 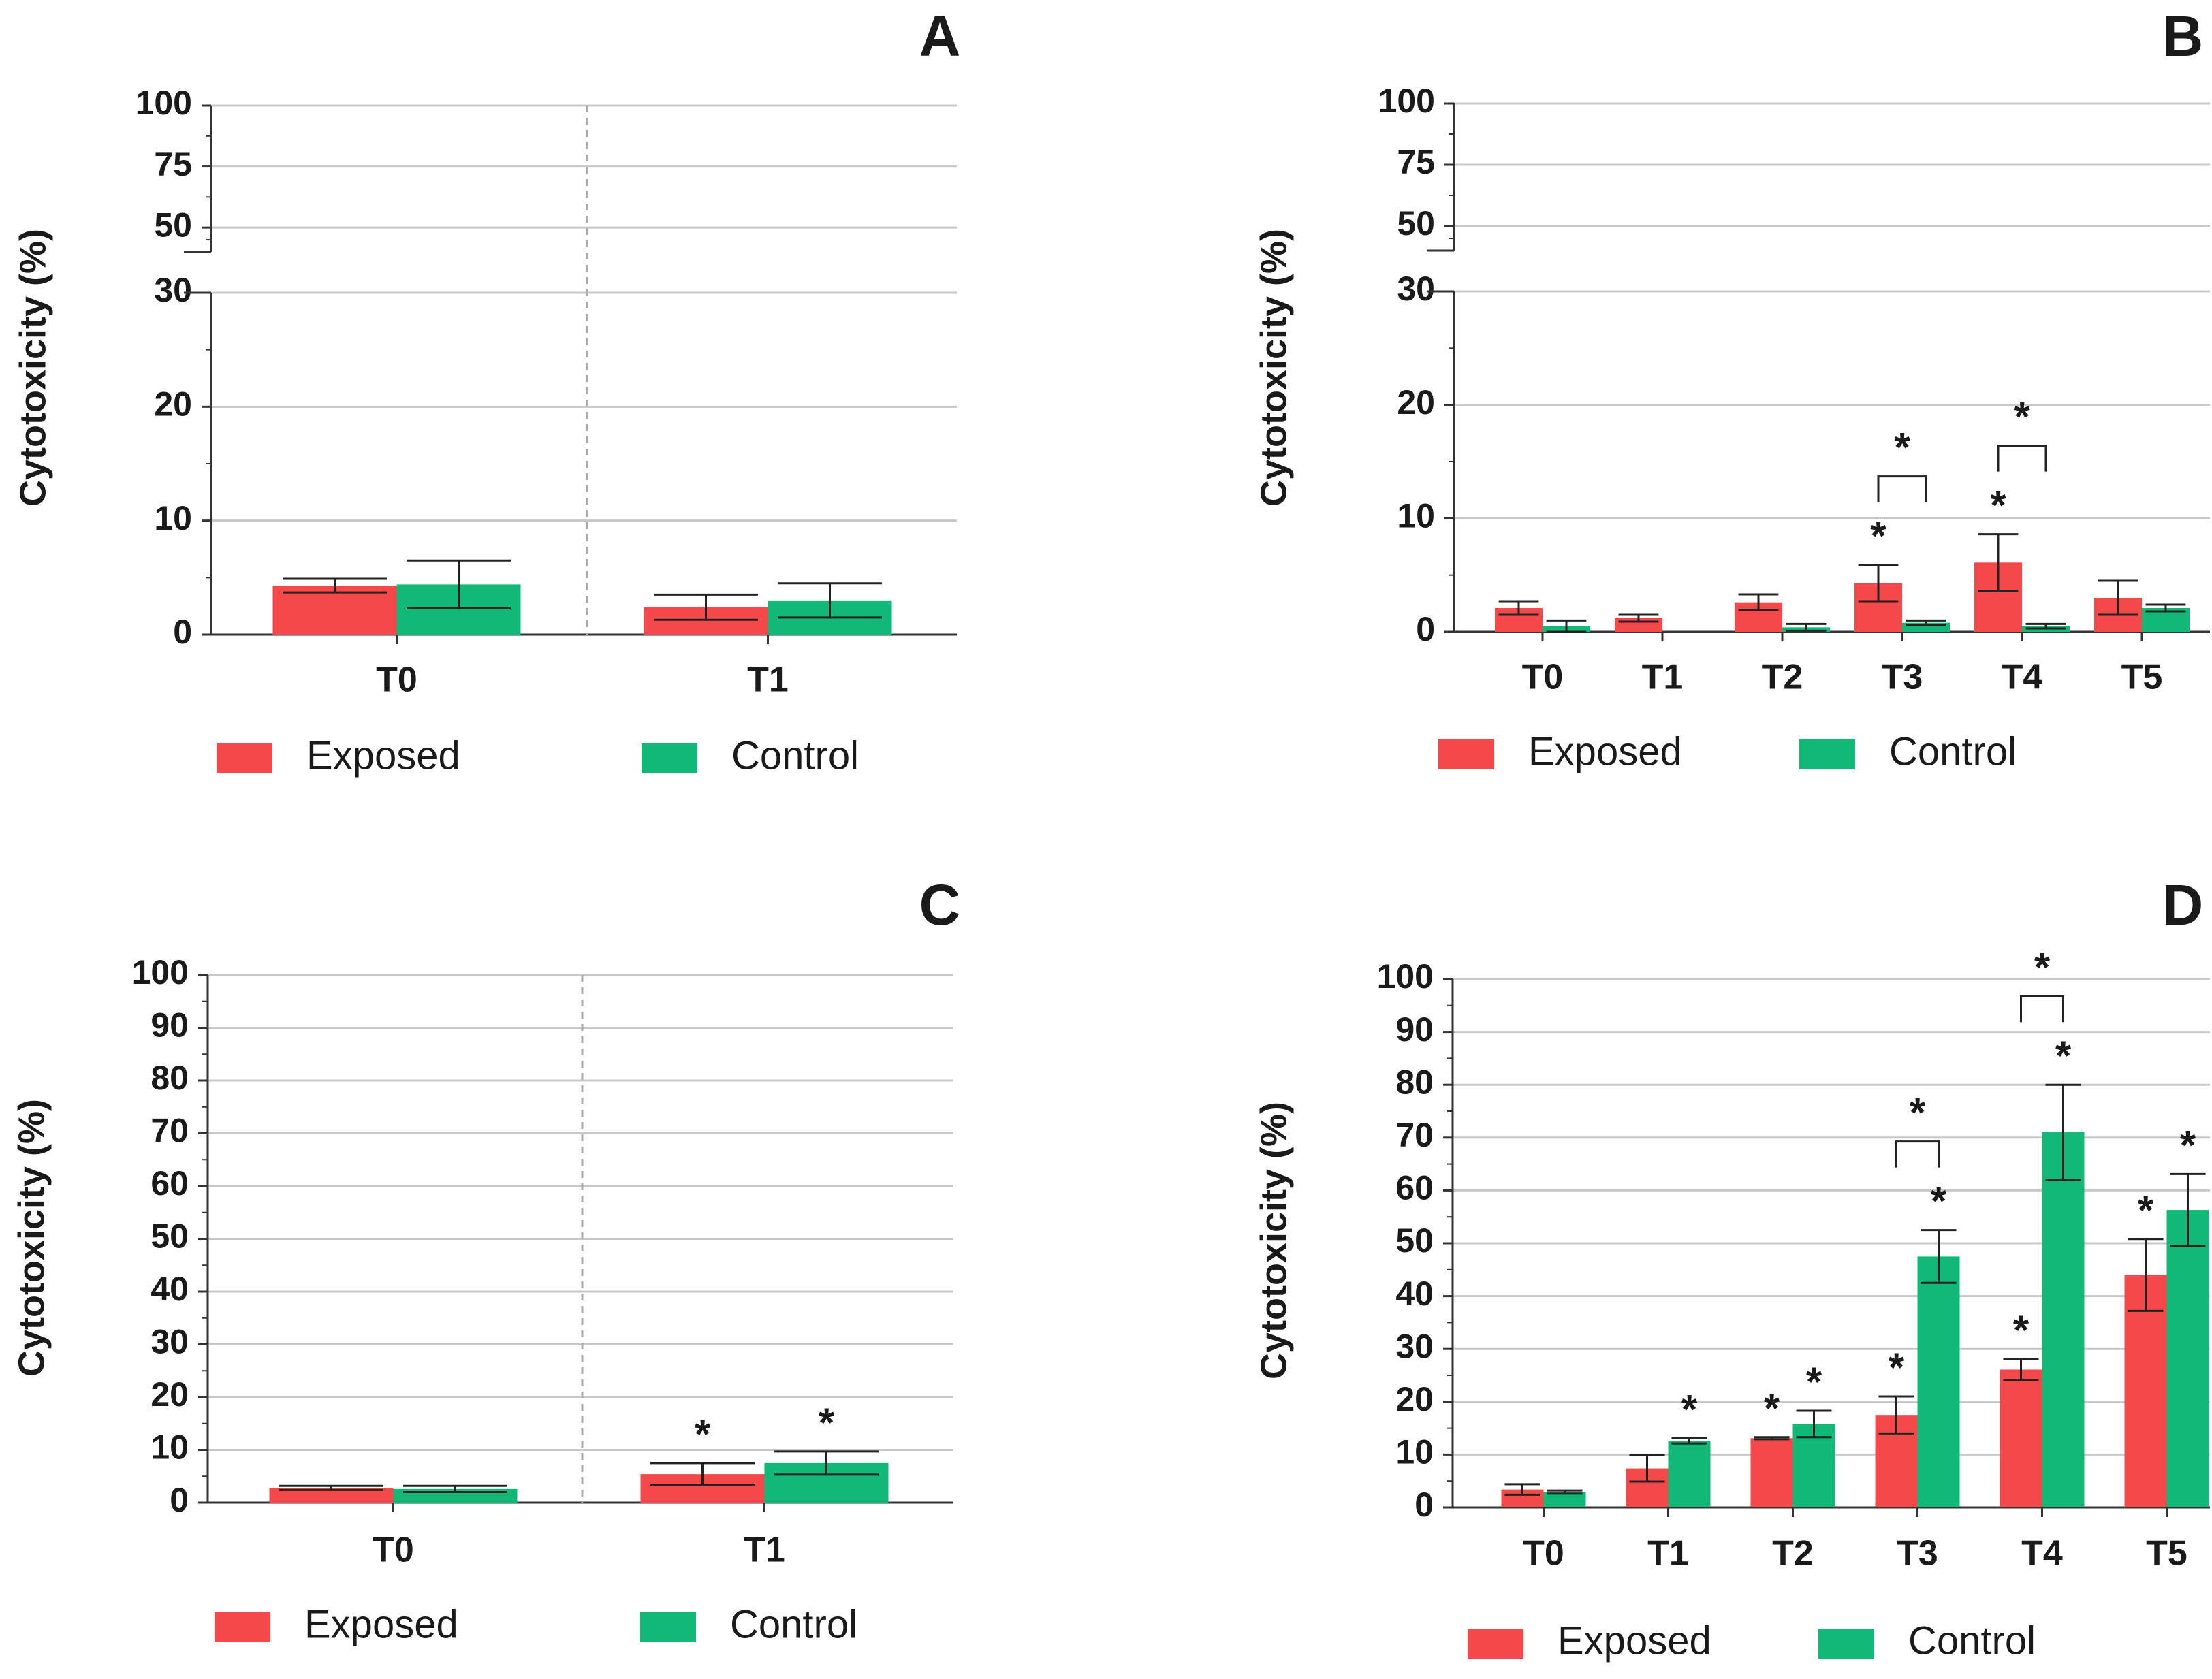 What do you see at coordinates (1414, 1029) in the screenshot?
I see `y-tick-label: 90` at bounding box center [1414, 1029].